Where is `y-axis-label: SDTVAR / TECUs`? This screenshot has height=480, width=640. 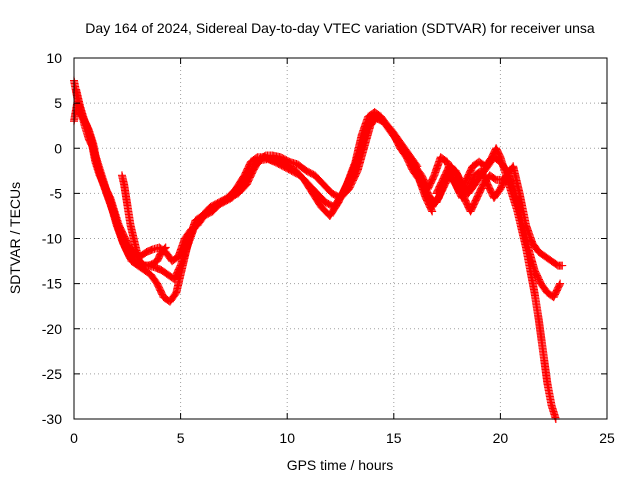
y-axis-label: SDTVAR / TECUs is located at coordinates (15, 238).